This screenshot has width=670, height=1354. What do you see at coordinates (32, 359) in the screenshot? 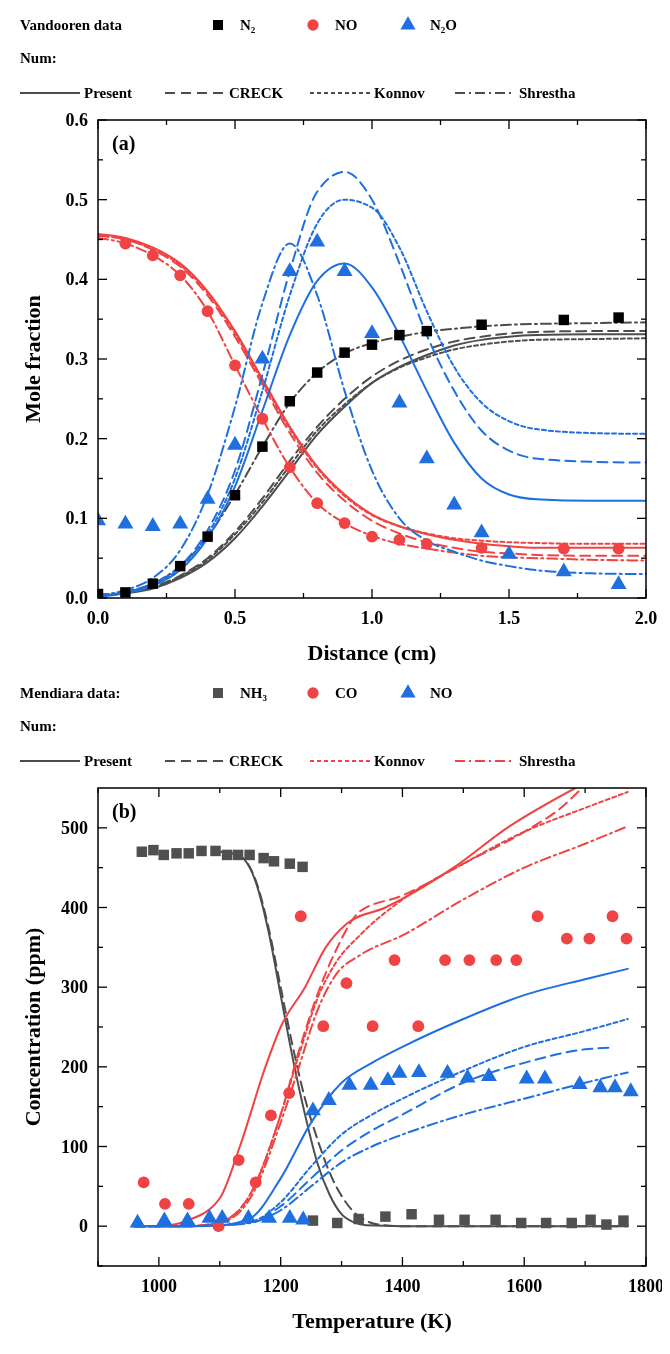
I see `y-axis-title: Mole fraction` at bounding box center [32, 359].